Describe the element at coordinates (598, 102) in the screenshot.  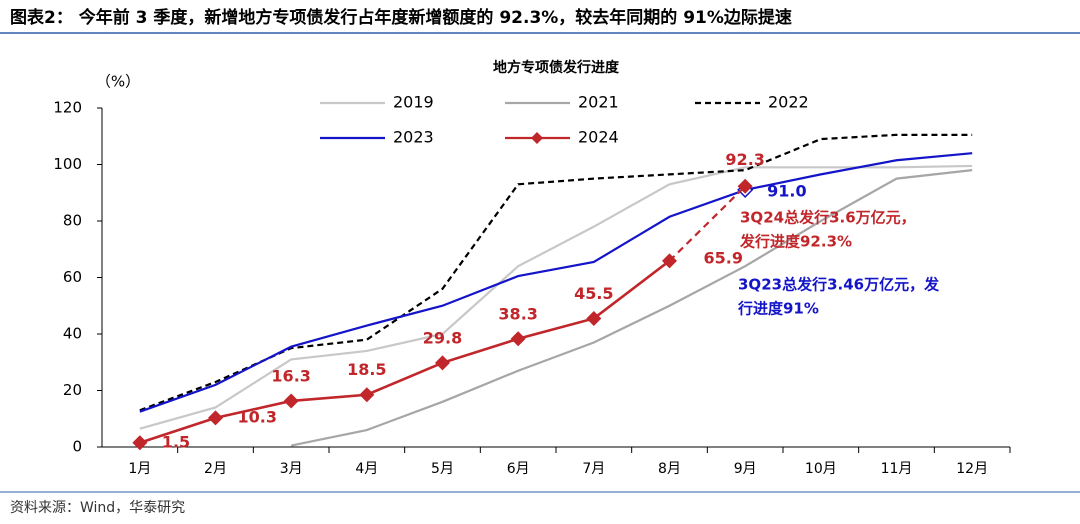
I see `legend-label: 2021` at that location.